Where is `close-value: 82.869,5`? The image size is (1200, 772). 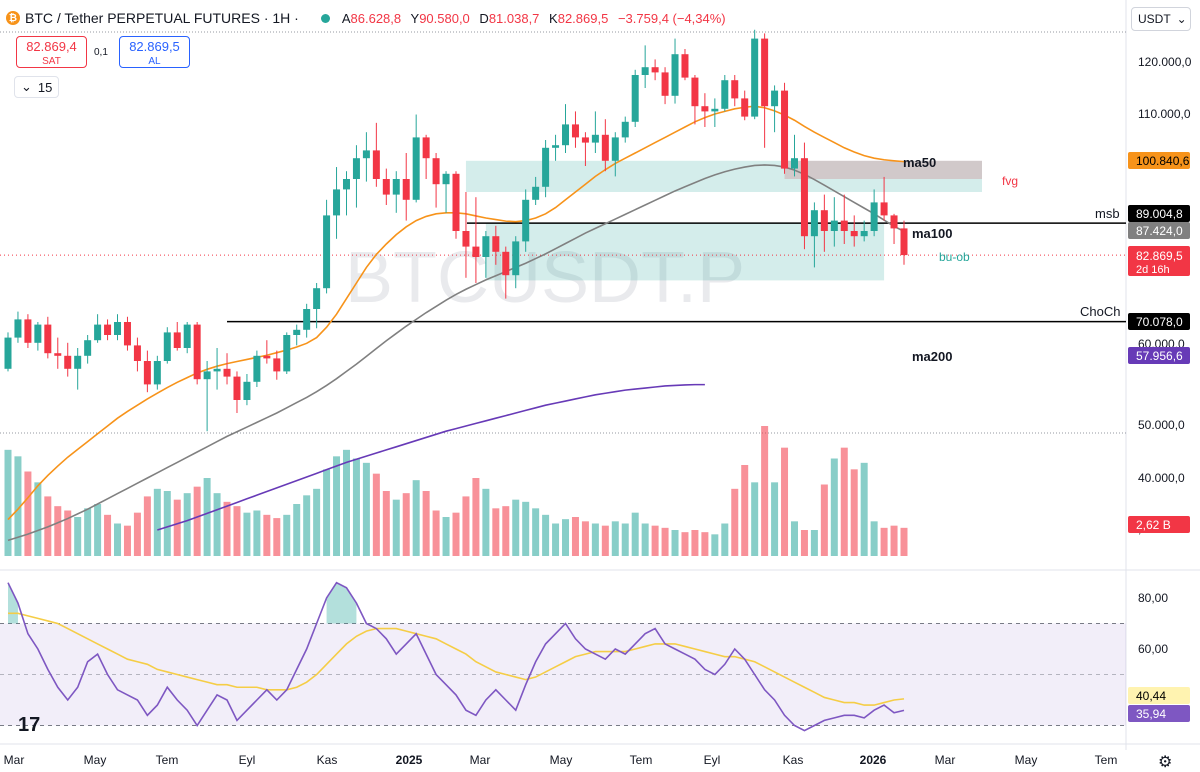 close-value: 82.869,5 is located at coordinates (583, 18).